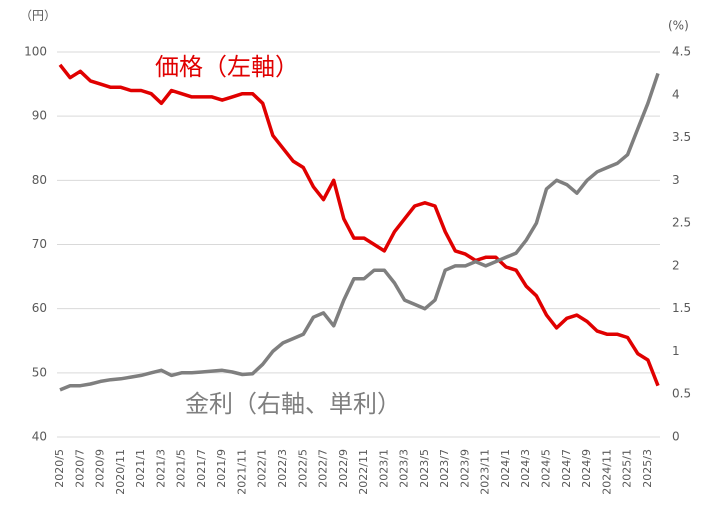 The image size is (715, 513). What do you see at coordinates (586, 468) in the screenshot?
I see `x-tick-label: 2024/9` at bounding box center [586, 468].